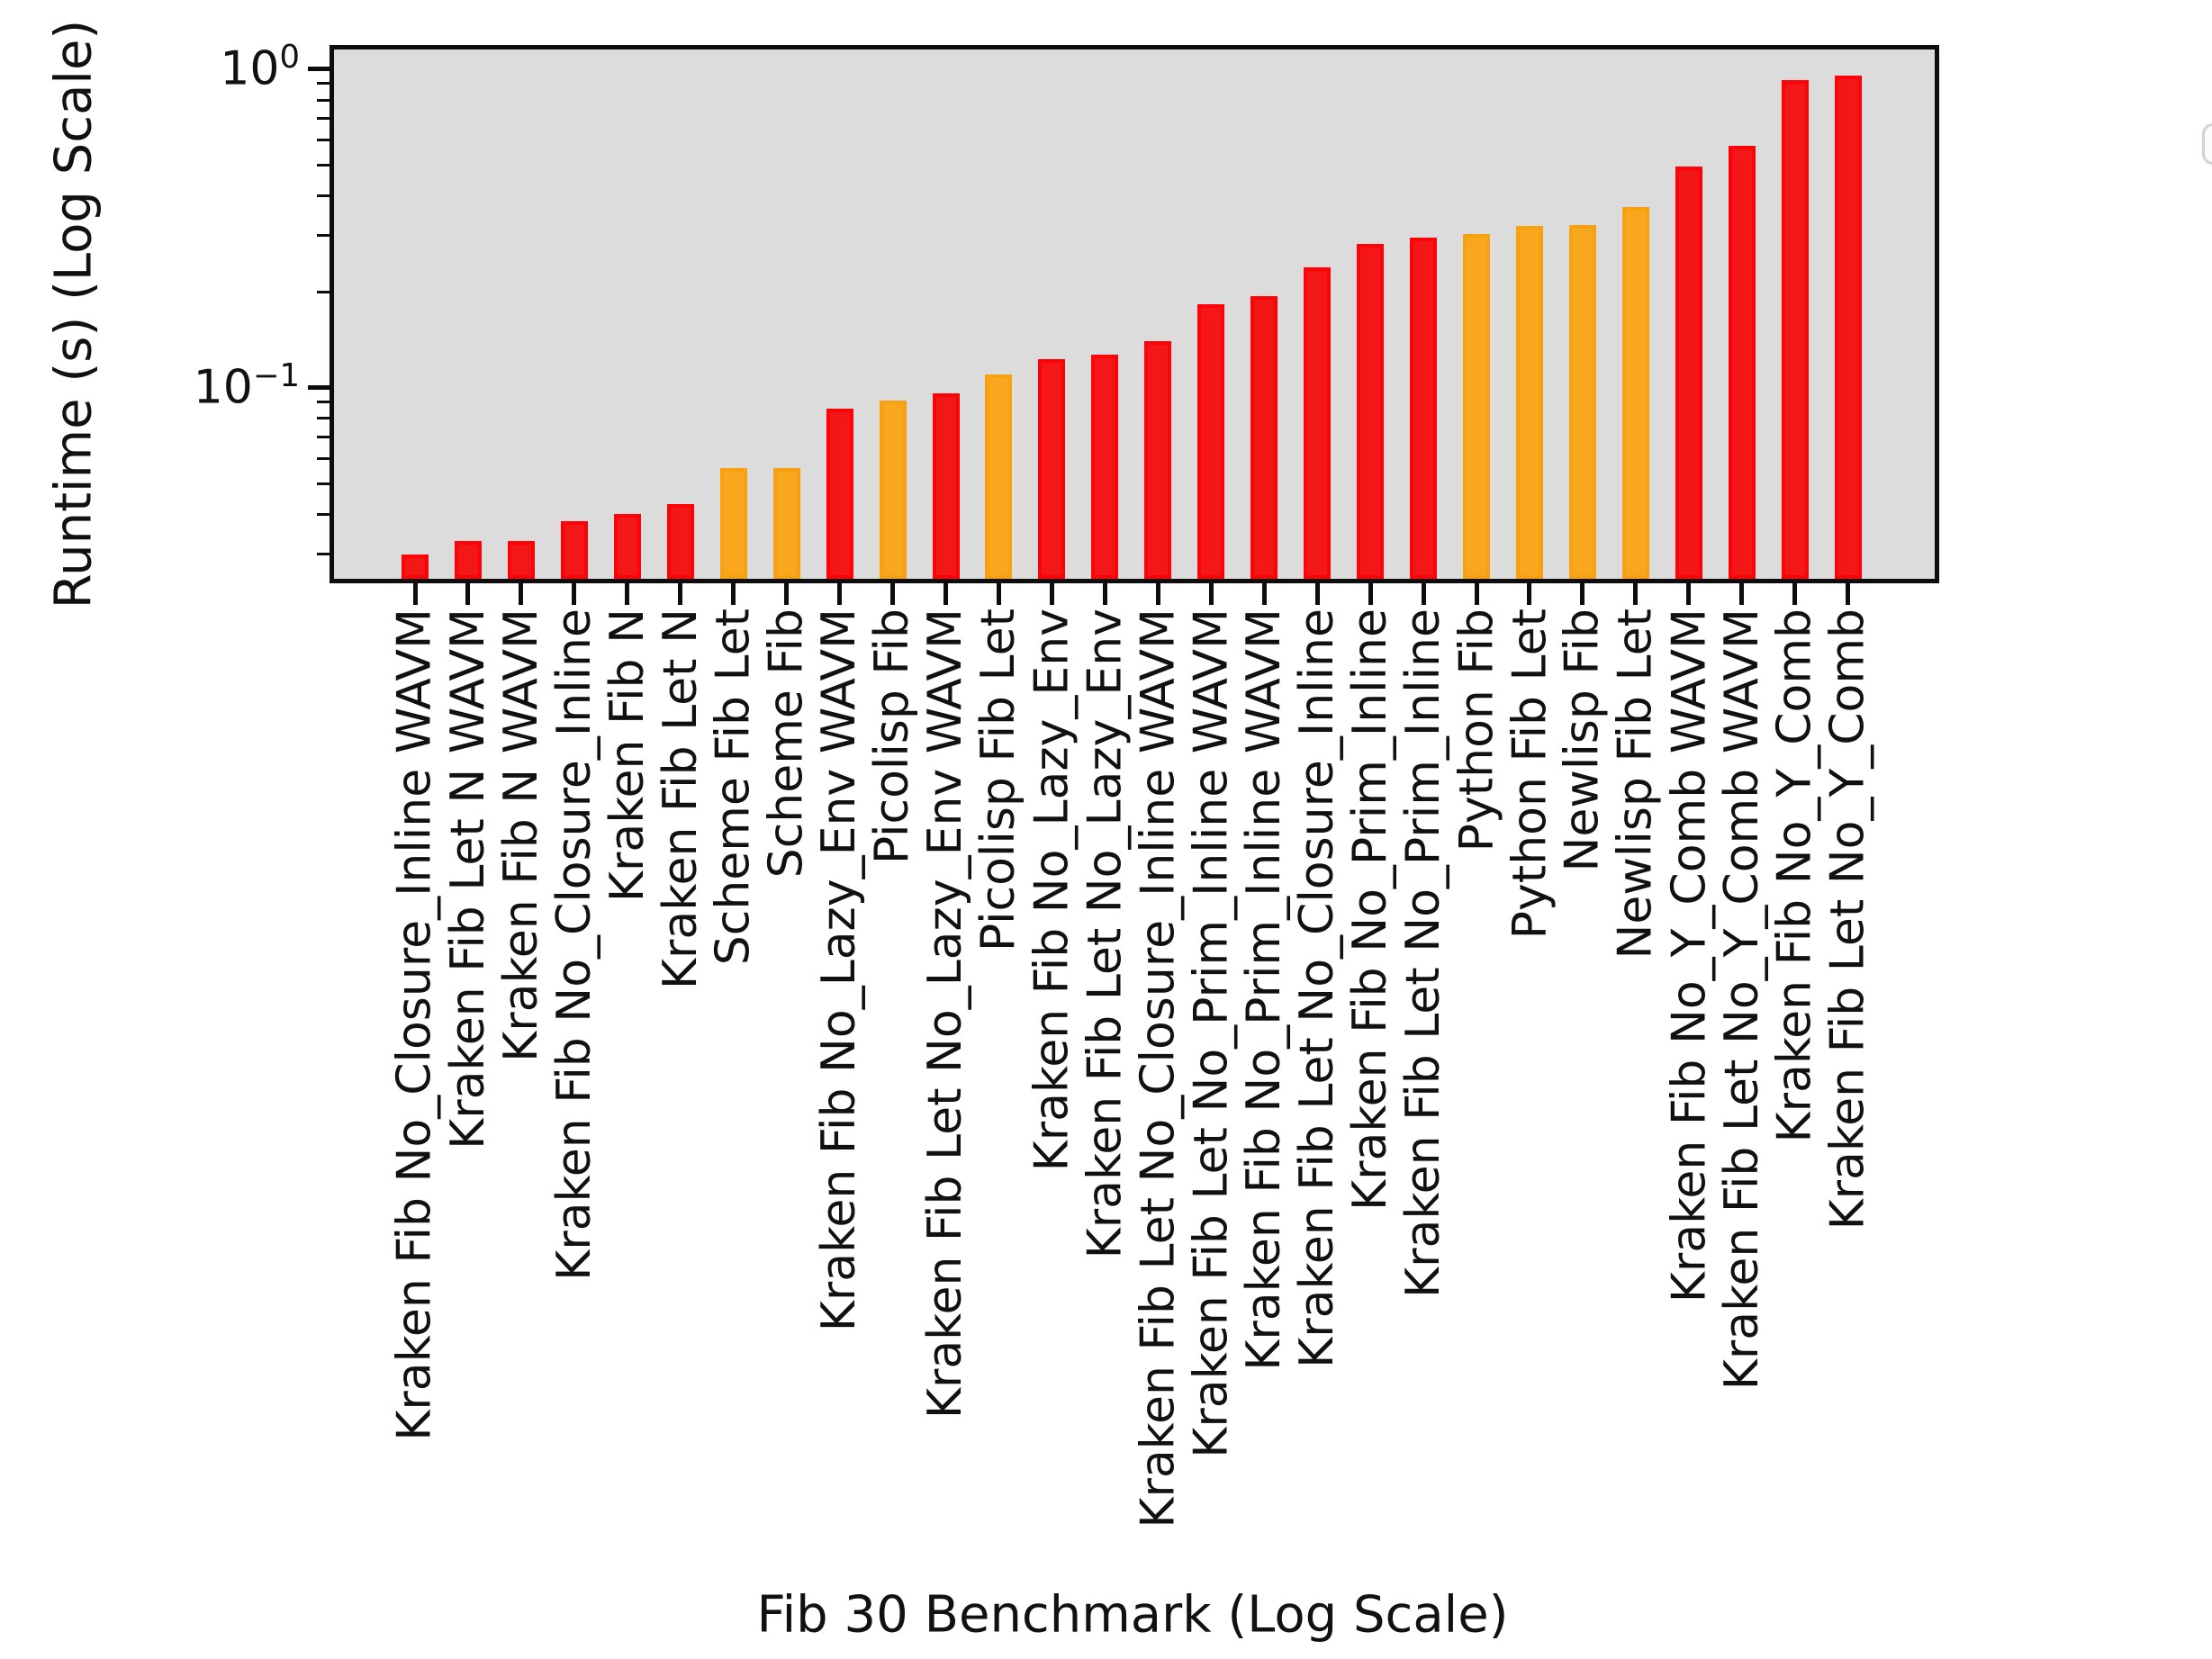 The image size is (2212, 1659). Describe the element at coordinates (998, 780) in the screenshot. I see `x-tick-label: Picolisp Fib Let` at that location.